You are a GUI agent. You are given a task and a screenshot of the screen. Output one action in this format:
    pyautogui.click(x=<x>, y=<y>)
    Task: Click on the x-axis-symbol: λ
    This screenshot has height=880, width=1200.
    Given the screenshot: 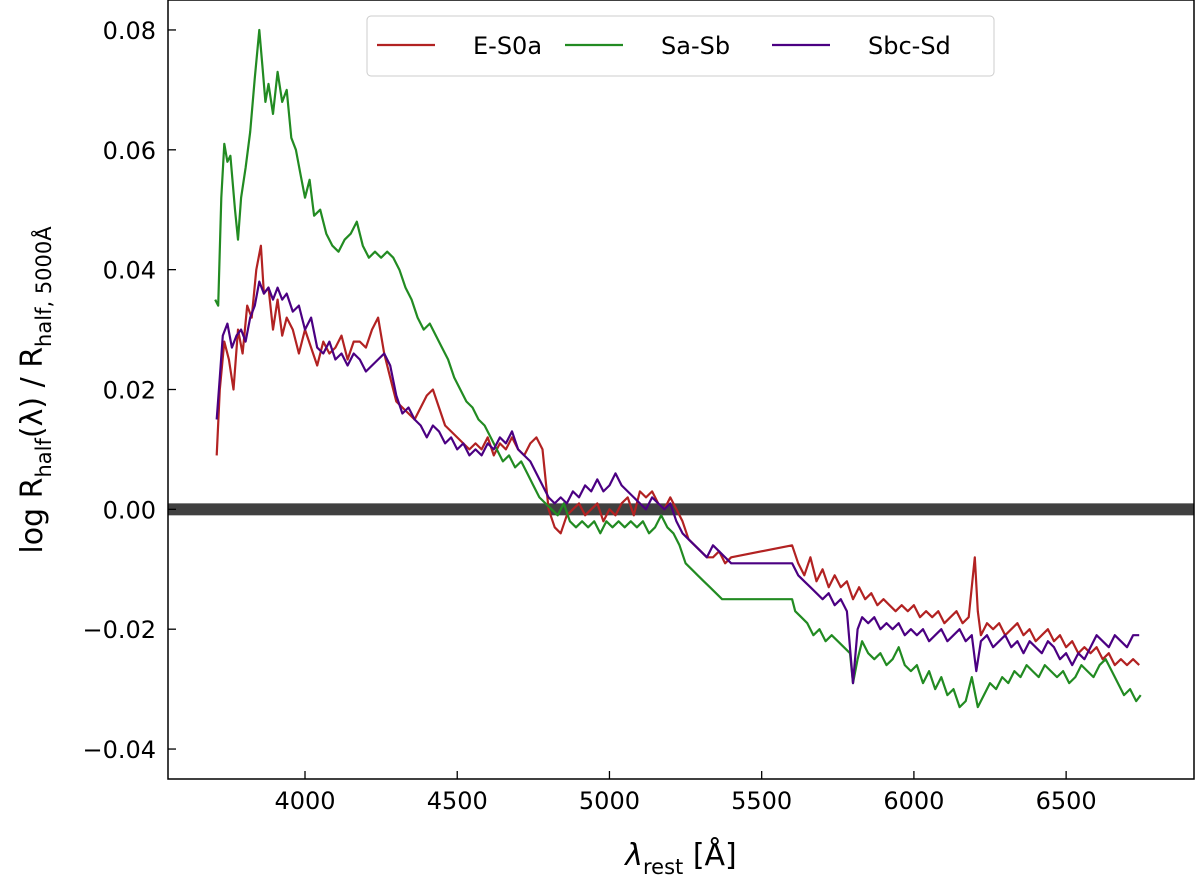 What is the action you would take?
    pyautogui.click(x=633, y=855)
    